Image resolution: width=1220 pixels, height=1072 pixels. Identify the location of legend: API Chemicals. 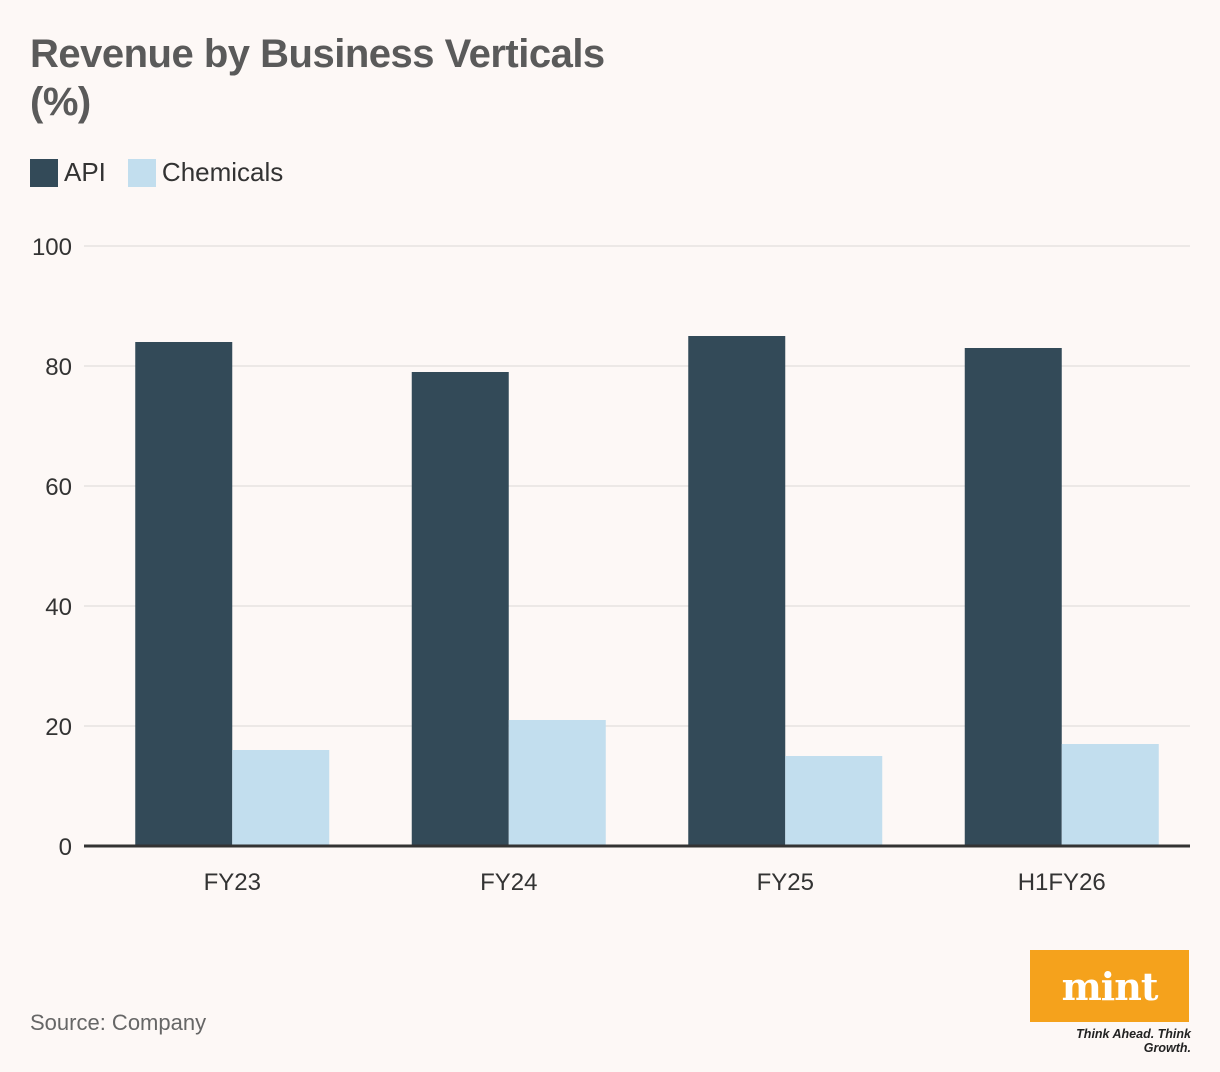
(167, 172).